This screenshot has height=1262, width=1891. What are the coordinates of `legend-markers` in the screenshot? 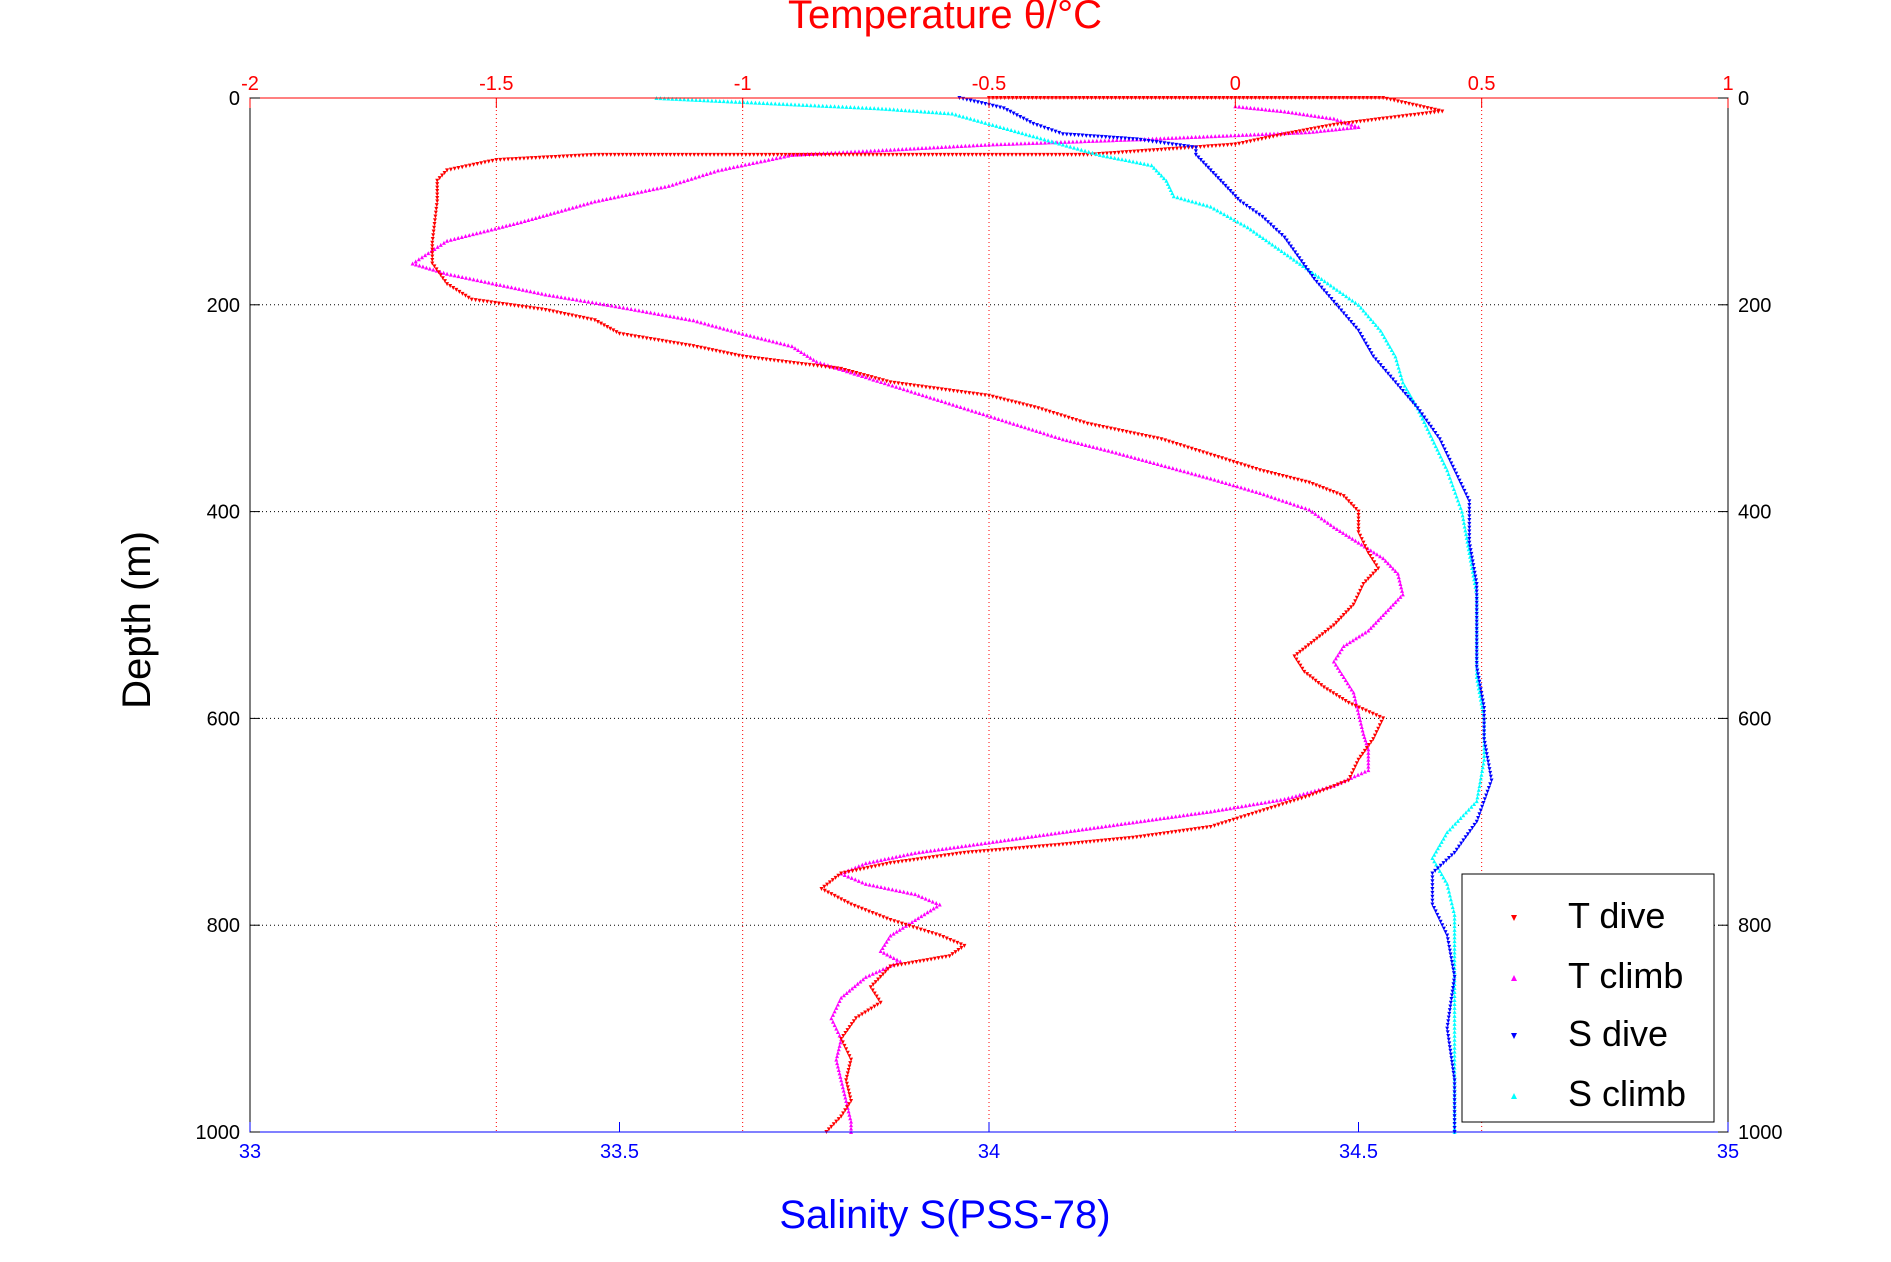 It's located at (1514, 1007).